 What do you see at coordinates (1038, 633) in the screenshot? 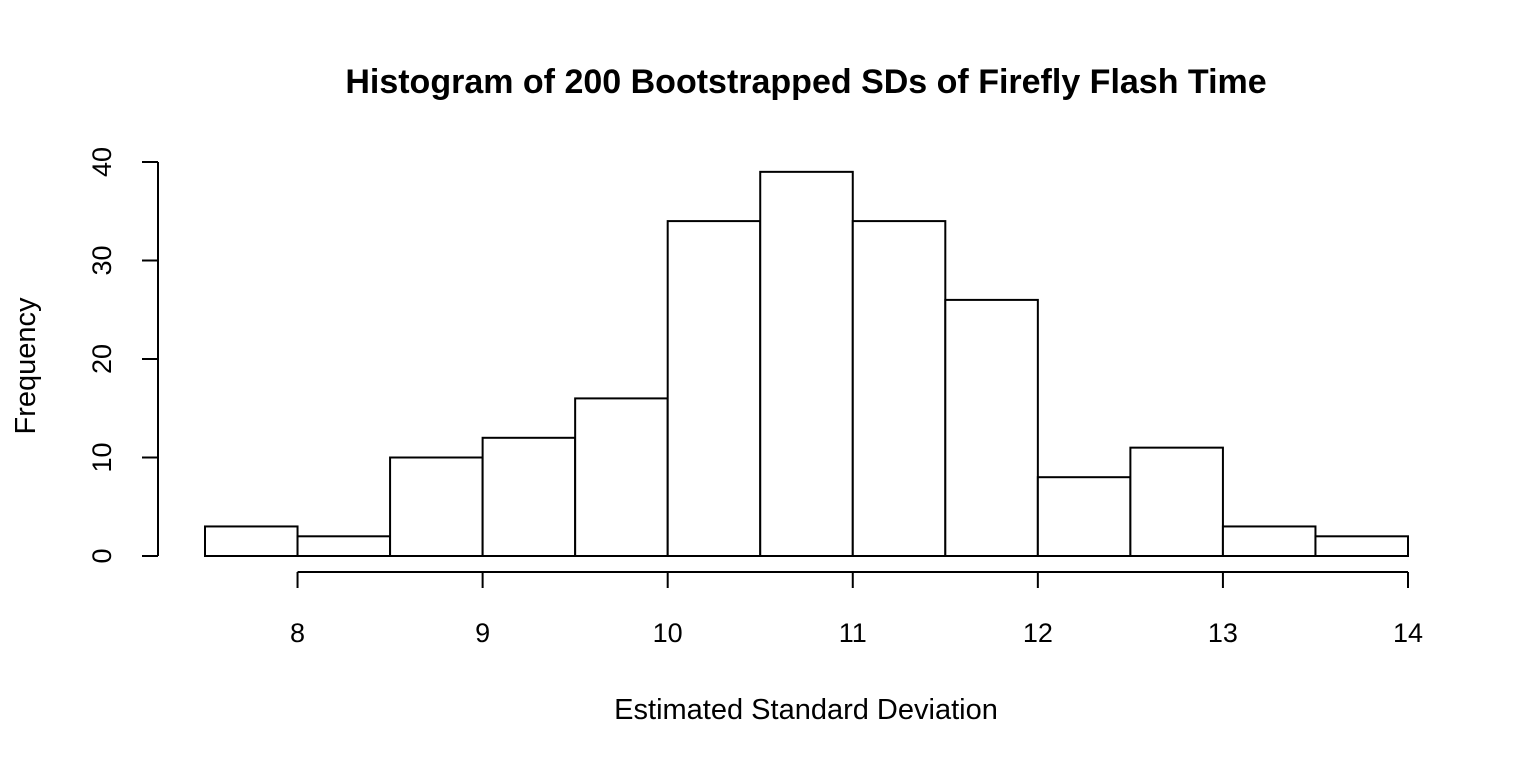
I see `x-tick-label: 12` at bounding box center [1038, 633].